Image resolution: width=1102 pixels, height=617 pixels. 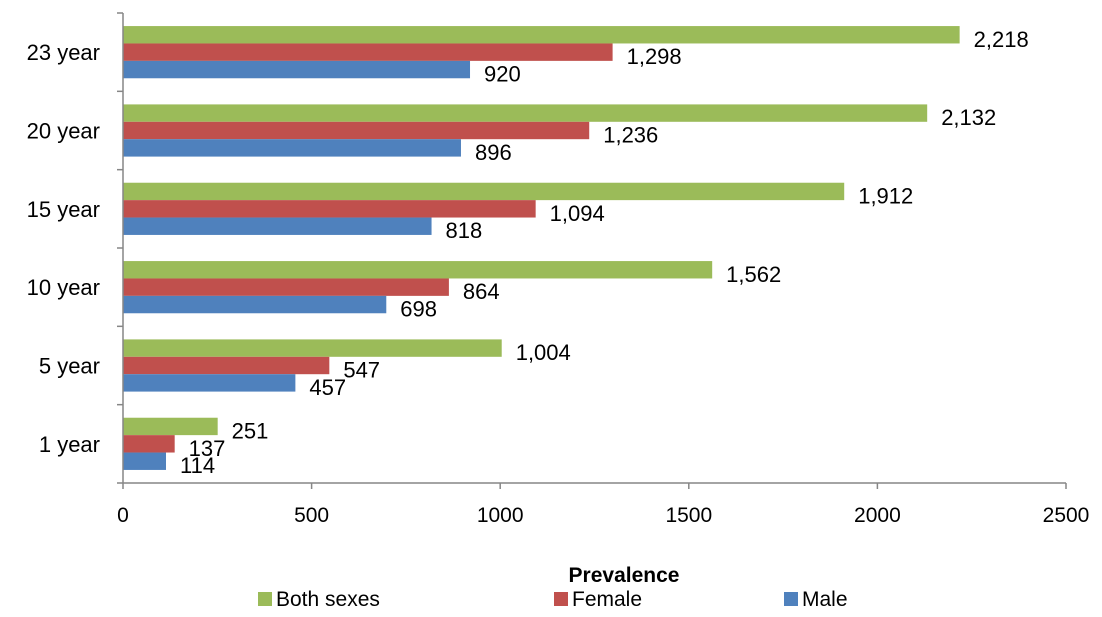 I want to click on bar-female-1-year, so click(x=149, y=444).